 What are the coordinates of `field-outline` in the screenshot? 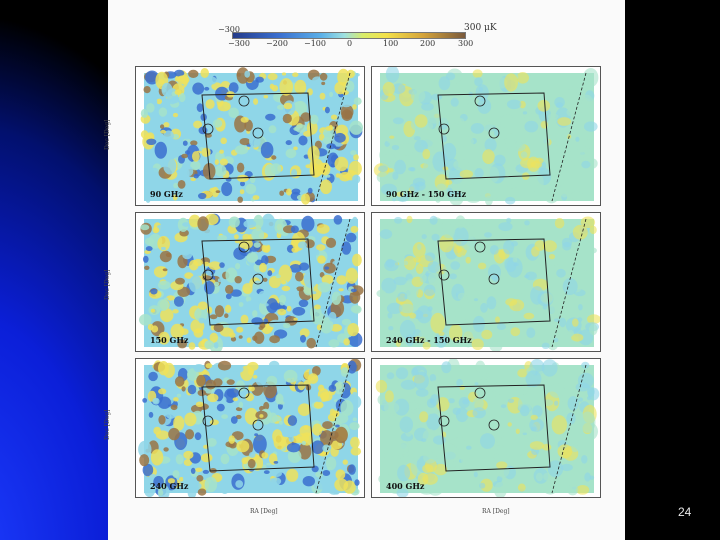 It's located at (258, 282).